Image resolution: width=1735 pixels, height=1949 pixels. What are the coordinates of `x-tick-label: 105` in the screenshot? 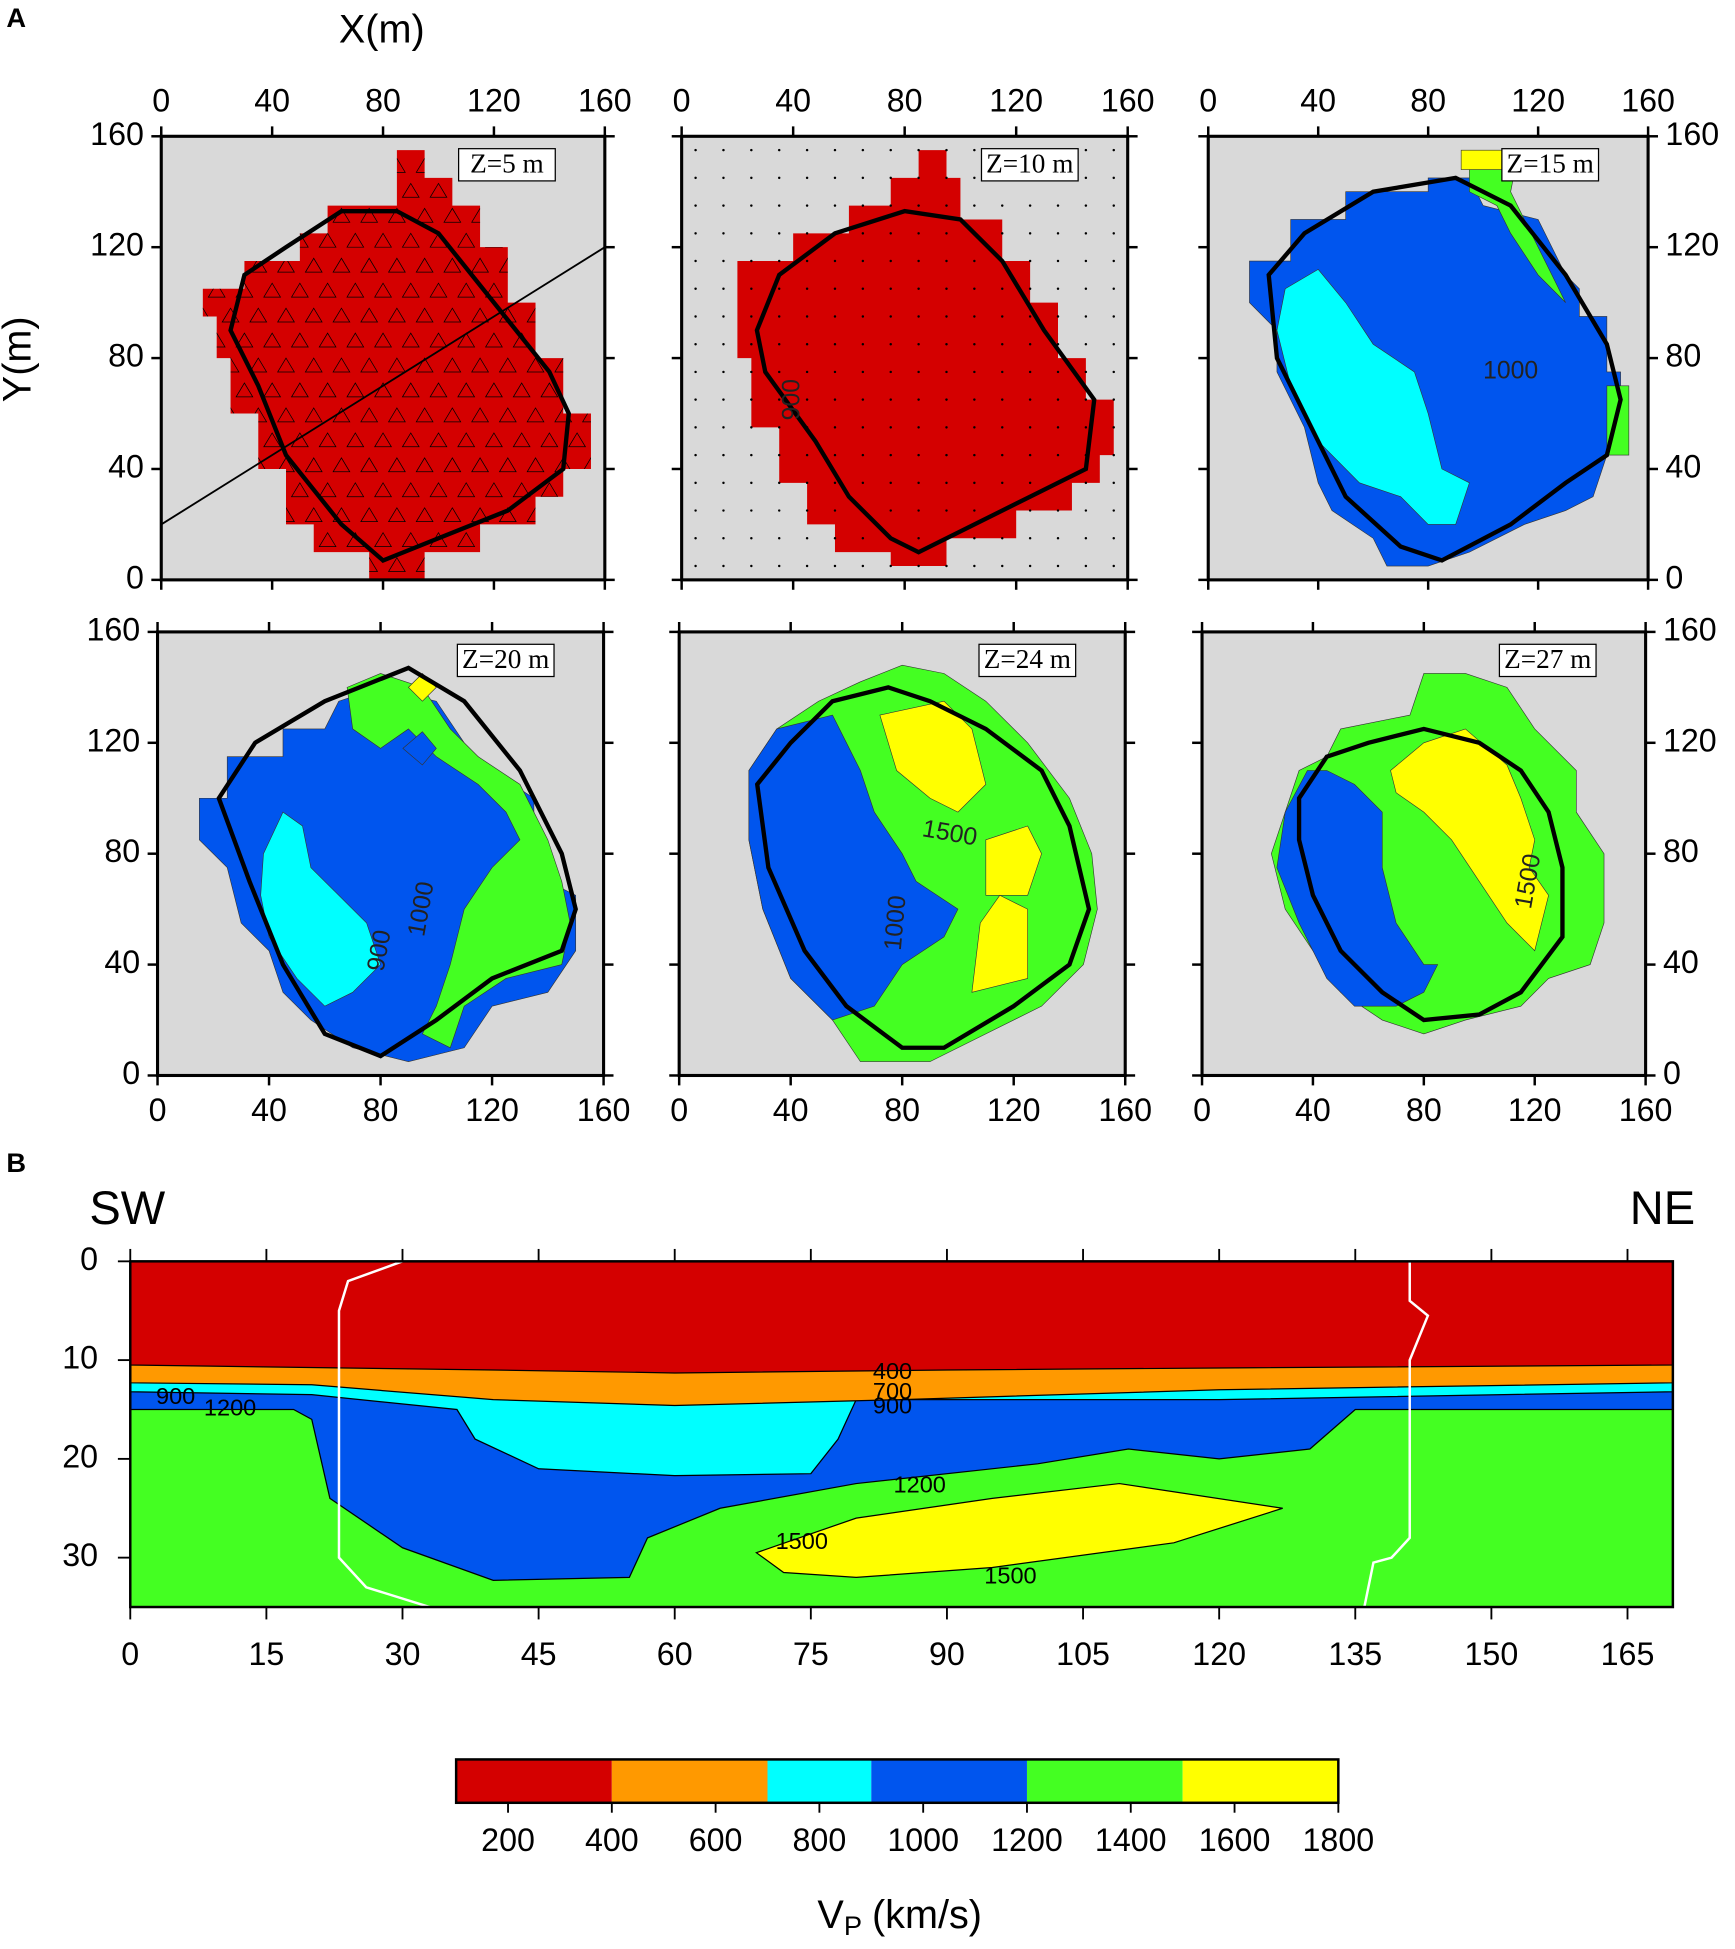 It's located at (1083, 1654).